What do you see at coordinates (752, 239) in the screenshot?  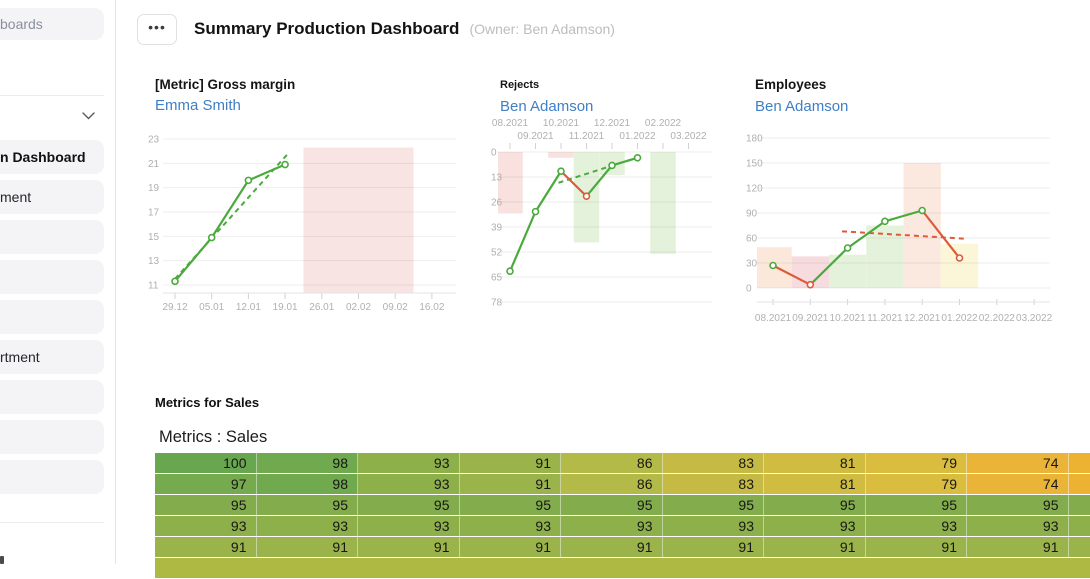 I see `svg-text: 60` at bounding box center [752, 239].